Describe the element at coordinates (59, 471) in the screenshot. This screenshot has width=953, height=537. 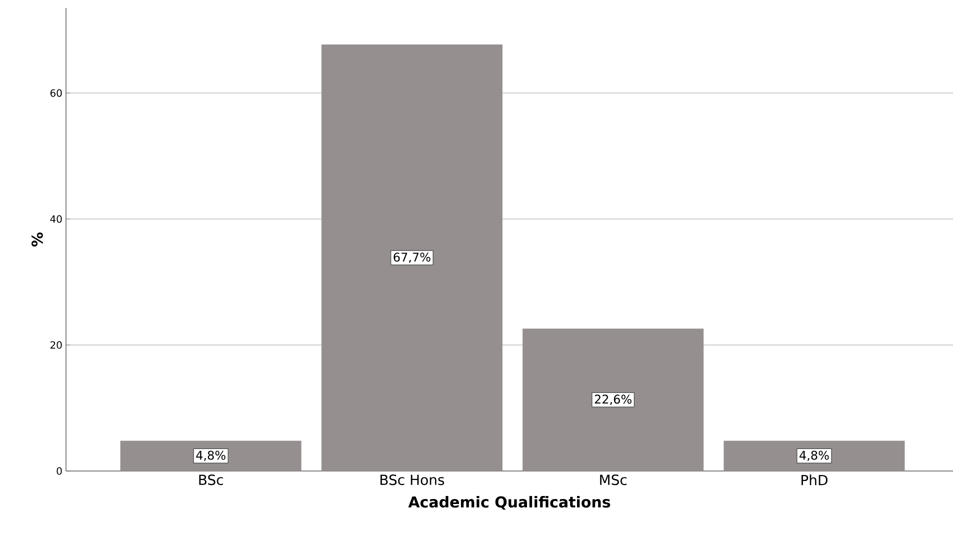
I see `y-tick-label: 0` at that location.